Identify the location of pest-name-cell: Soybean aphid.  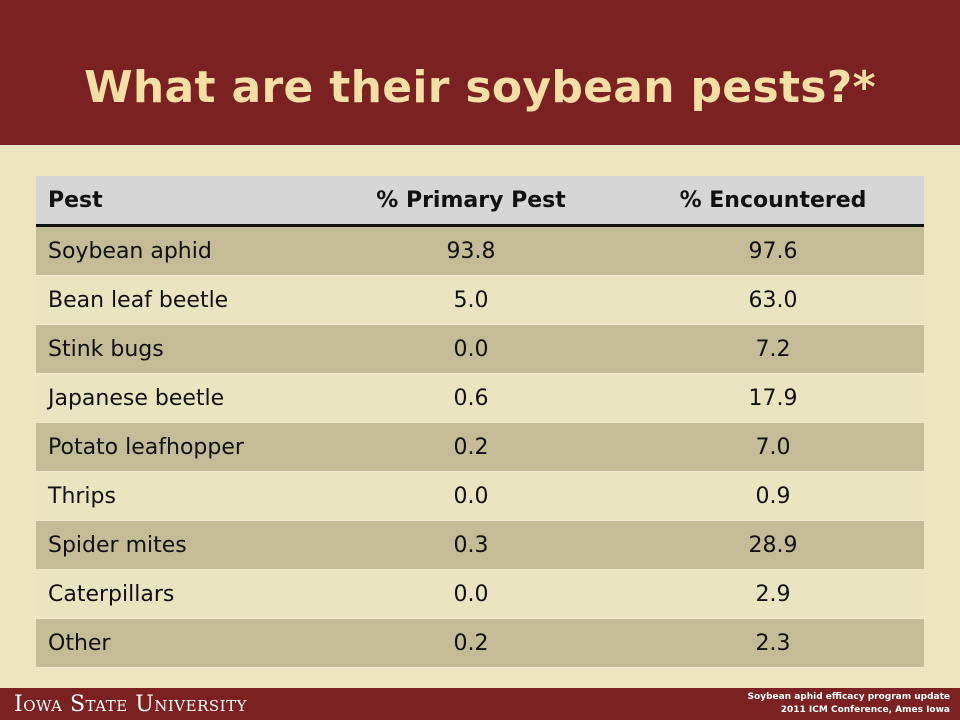
(178, 250).